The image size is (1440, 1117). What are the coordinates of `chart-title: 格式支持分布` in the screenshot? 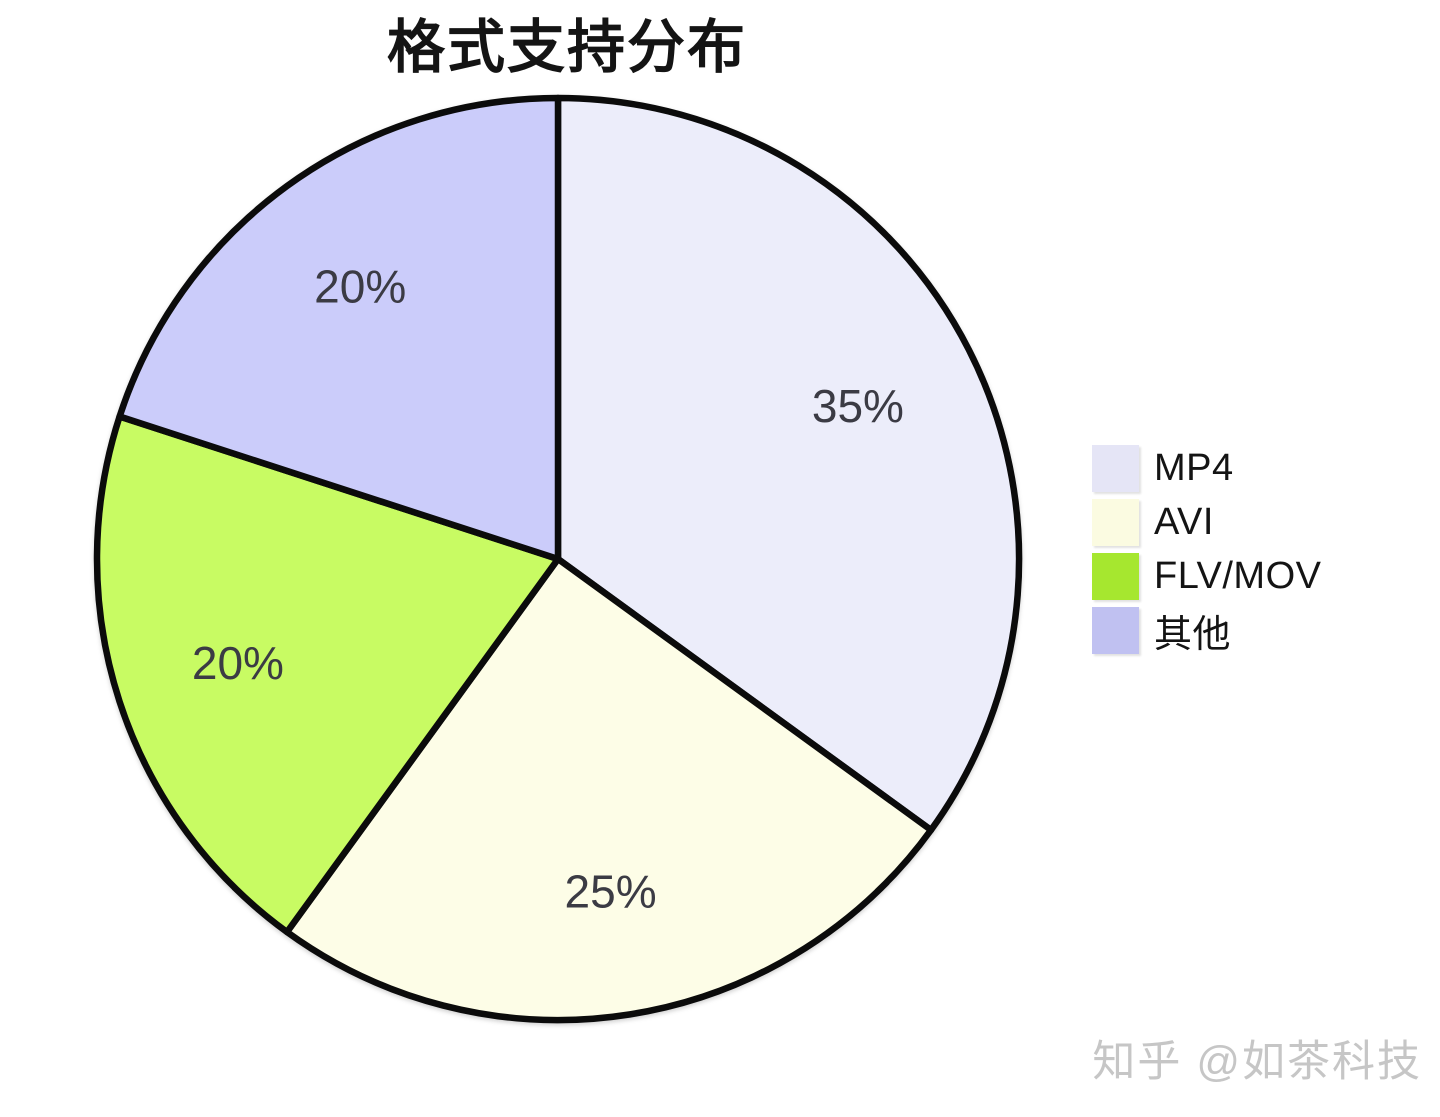 It's located at (567, 47).